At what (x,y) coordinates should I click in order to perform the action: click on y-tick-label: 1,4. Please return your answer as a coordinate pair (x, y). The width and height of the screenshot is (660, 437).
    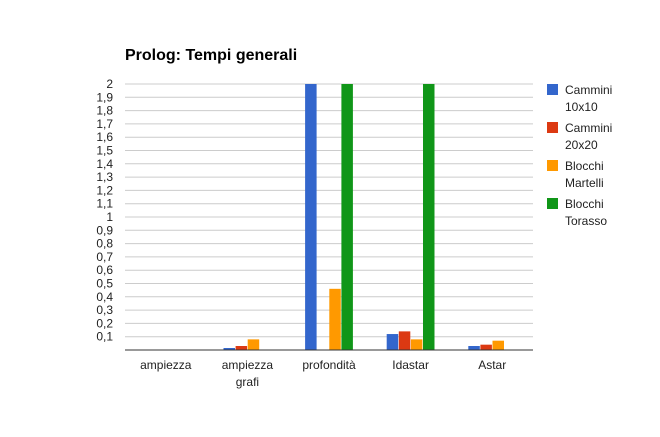
    Looking at the image, I should click on (104, 164).